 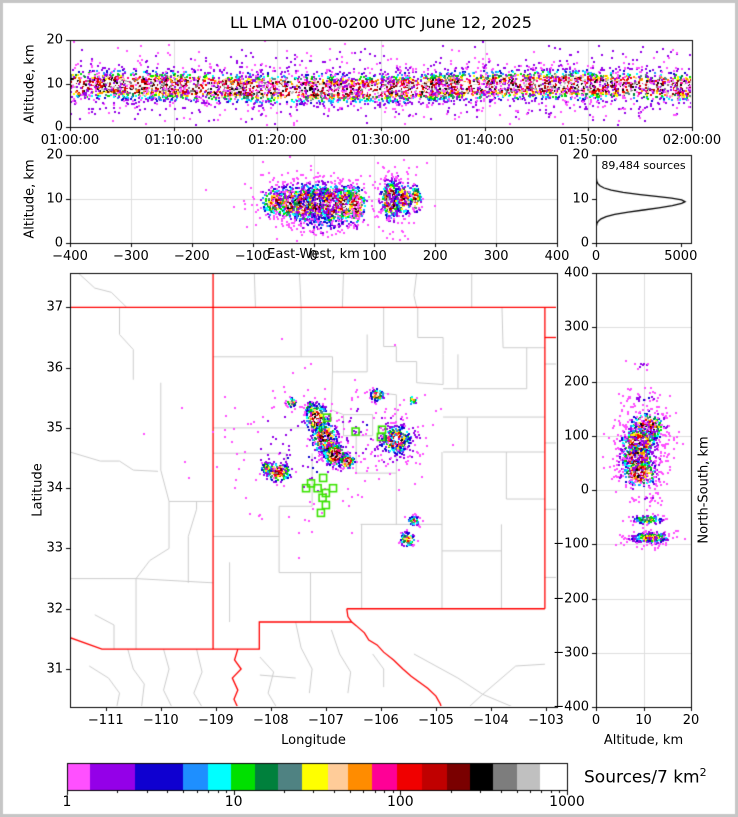 What do you see at coordinates (571, 544) in the screenshot?
I see `ns-height-y-tick-label: −100` at bounding box center [571, 544].